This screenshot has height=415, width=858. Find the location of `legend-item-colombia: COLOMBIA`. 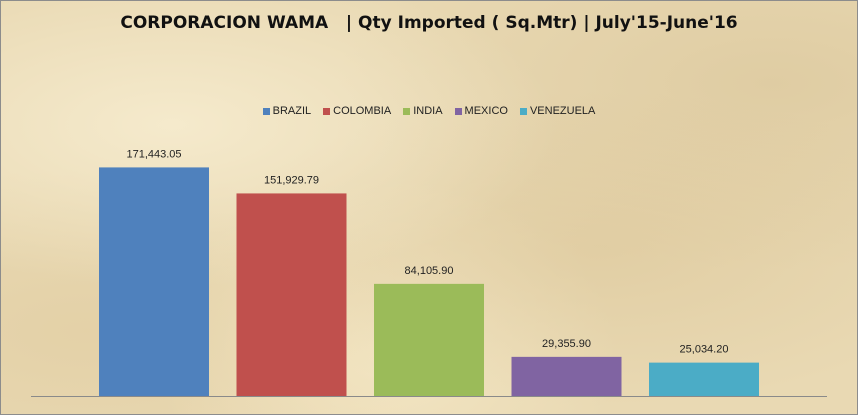

legend-item-colombia: COLOMBIA is located at coordinates (357, 111).